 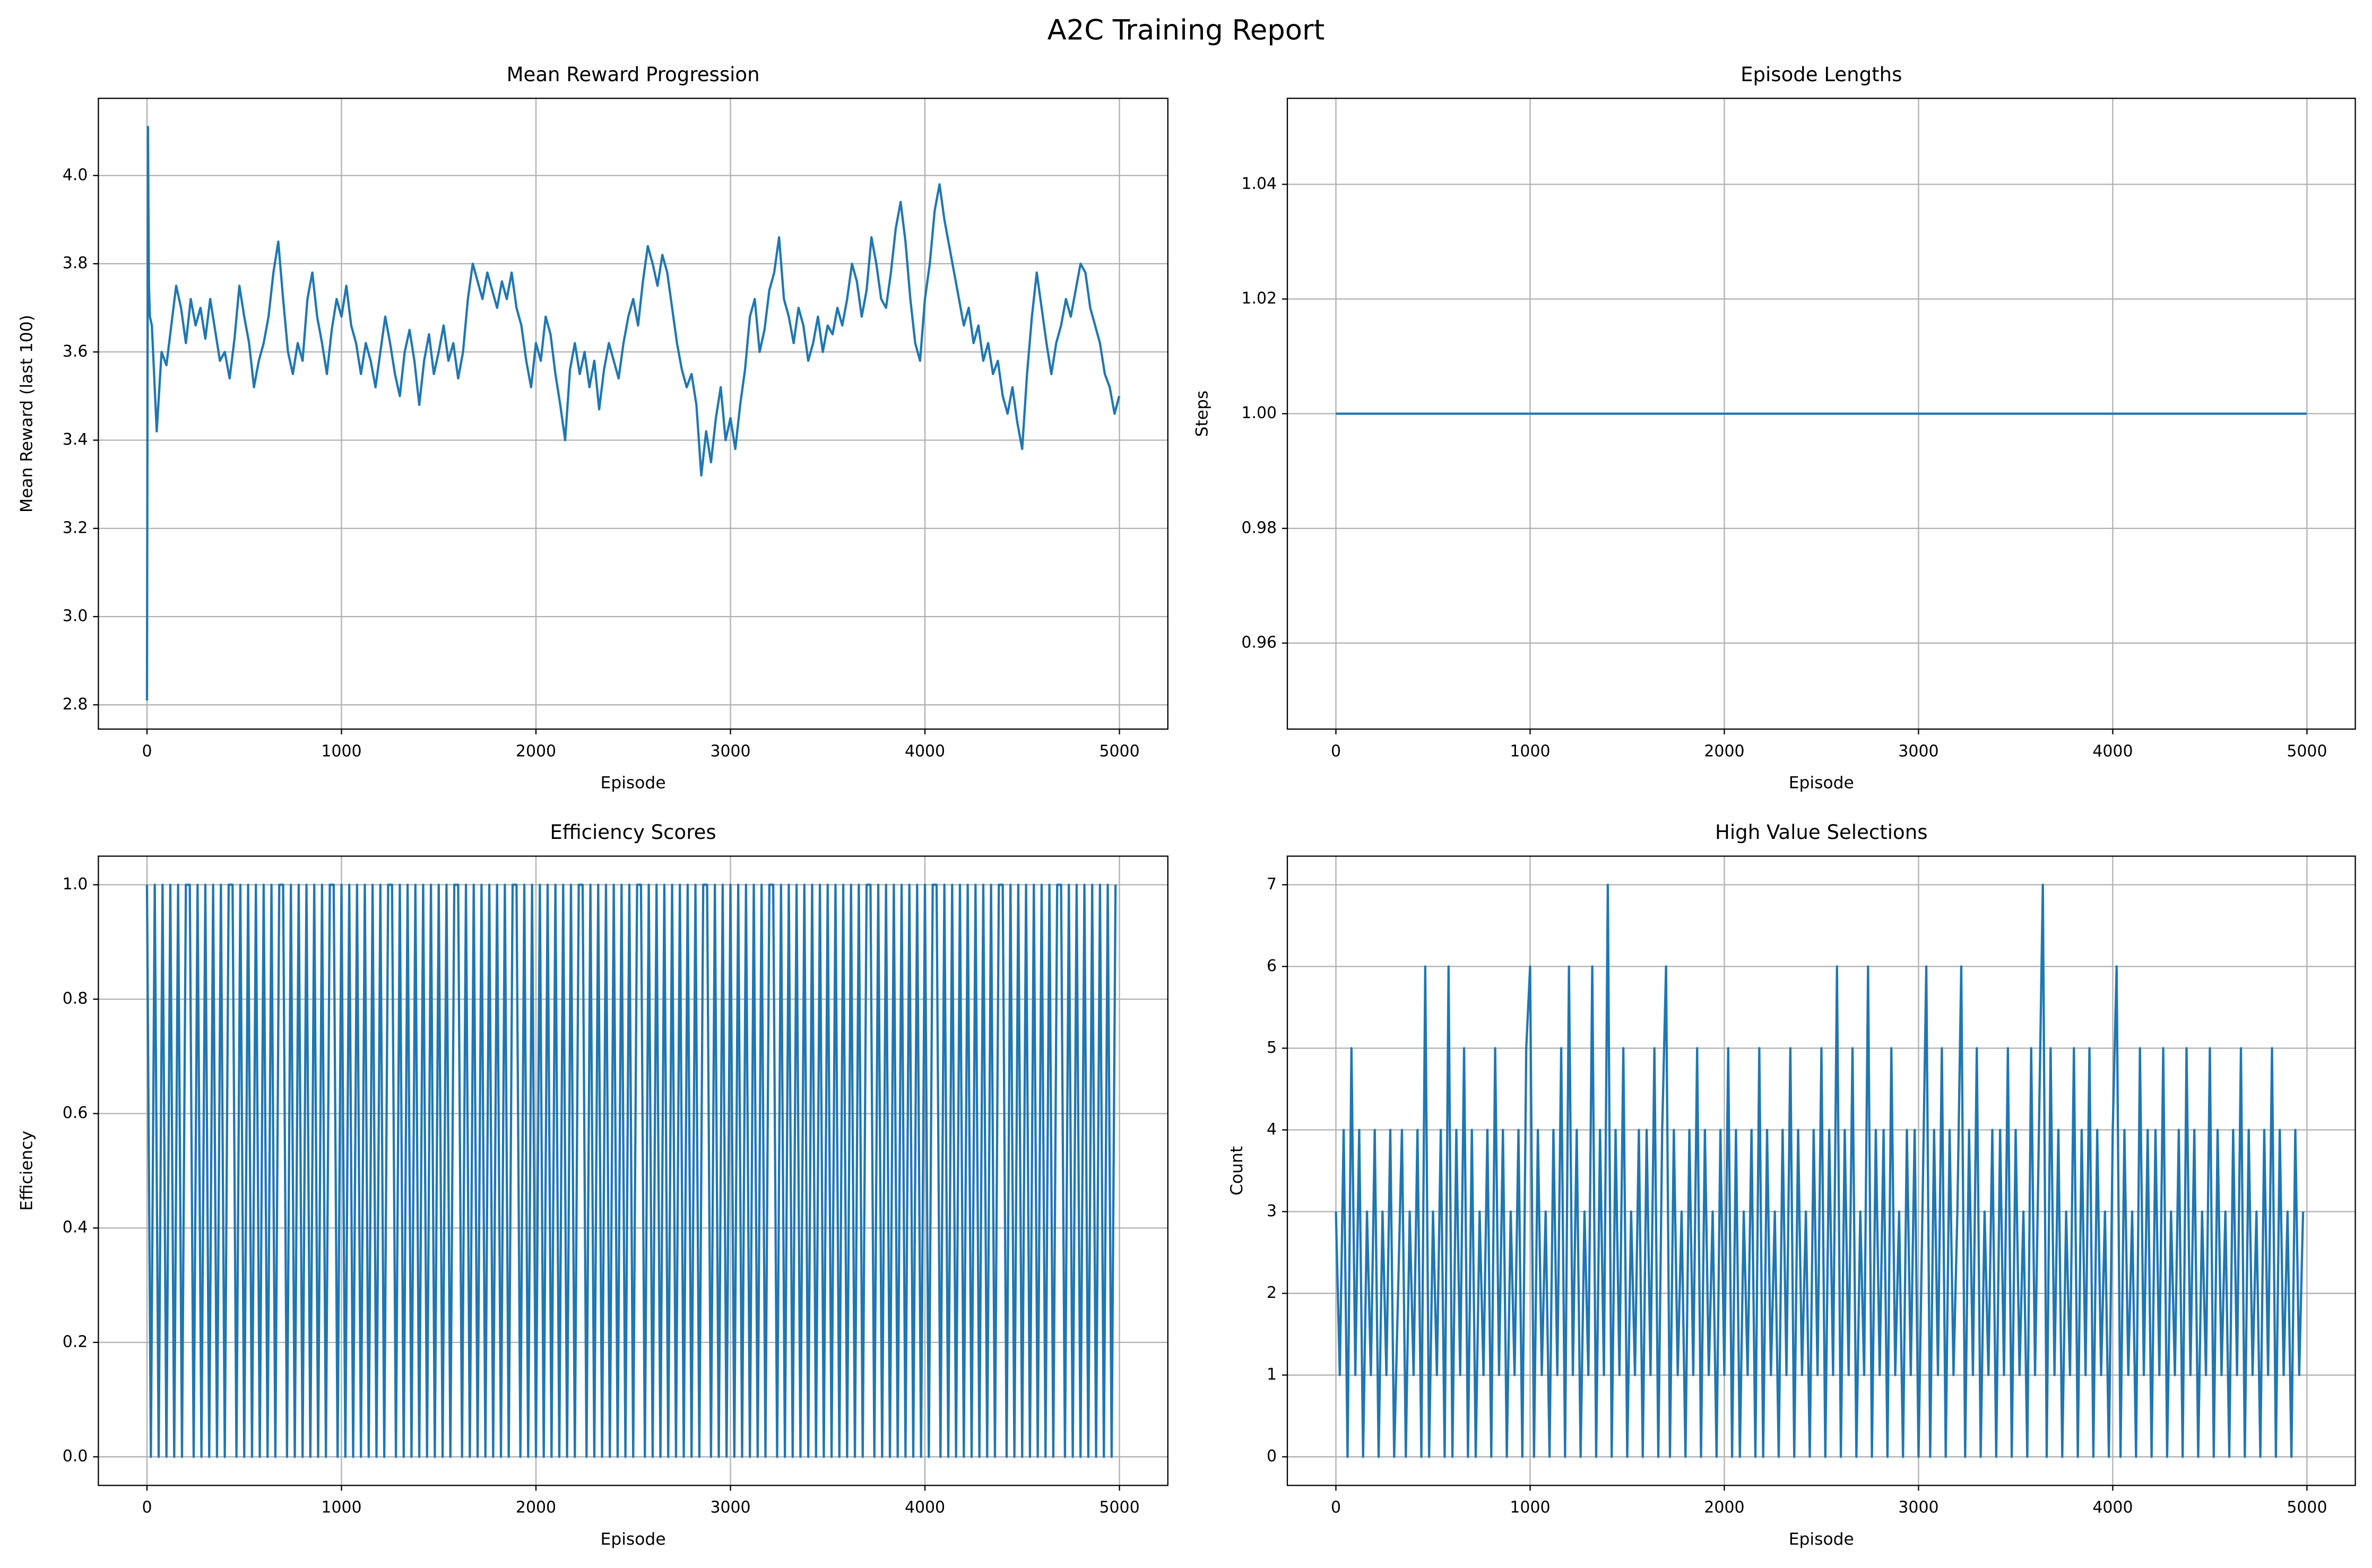 What do you see at coordinates (76, 527) in the screenshot?
I see `y-tick-label: 3.2` at bounding box center [76, 527].